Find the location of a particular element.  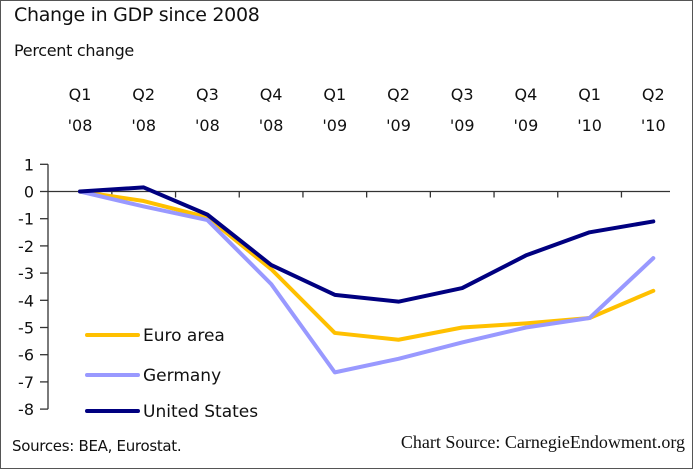

y-tick-label: 1 is located at coordinates (29, 164).